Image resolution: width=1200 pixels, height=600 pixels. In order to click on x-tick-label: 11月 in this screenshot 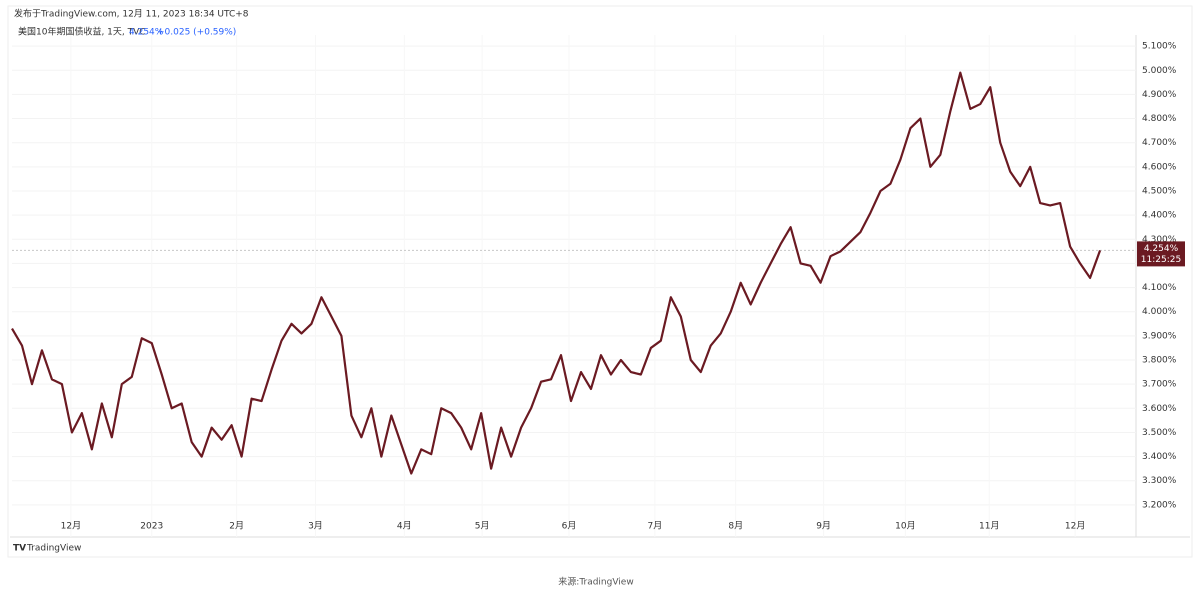, I will do `click(989, 526)`.